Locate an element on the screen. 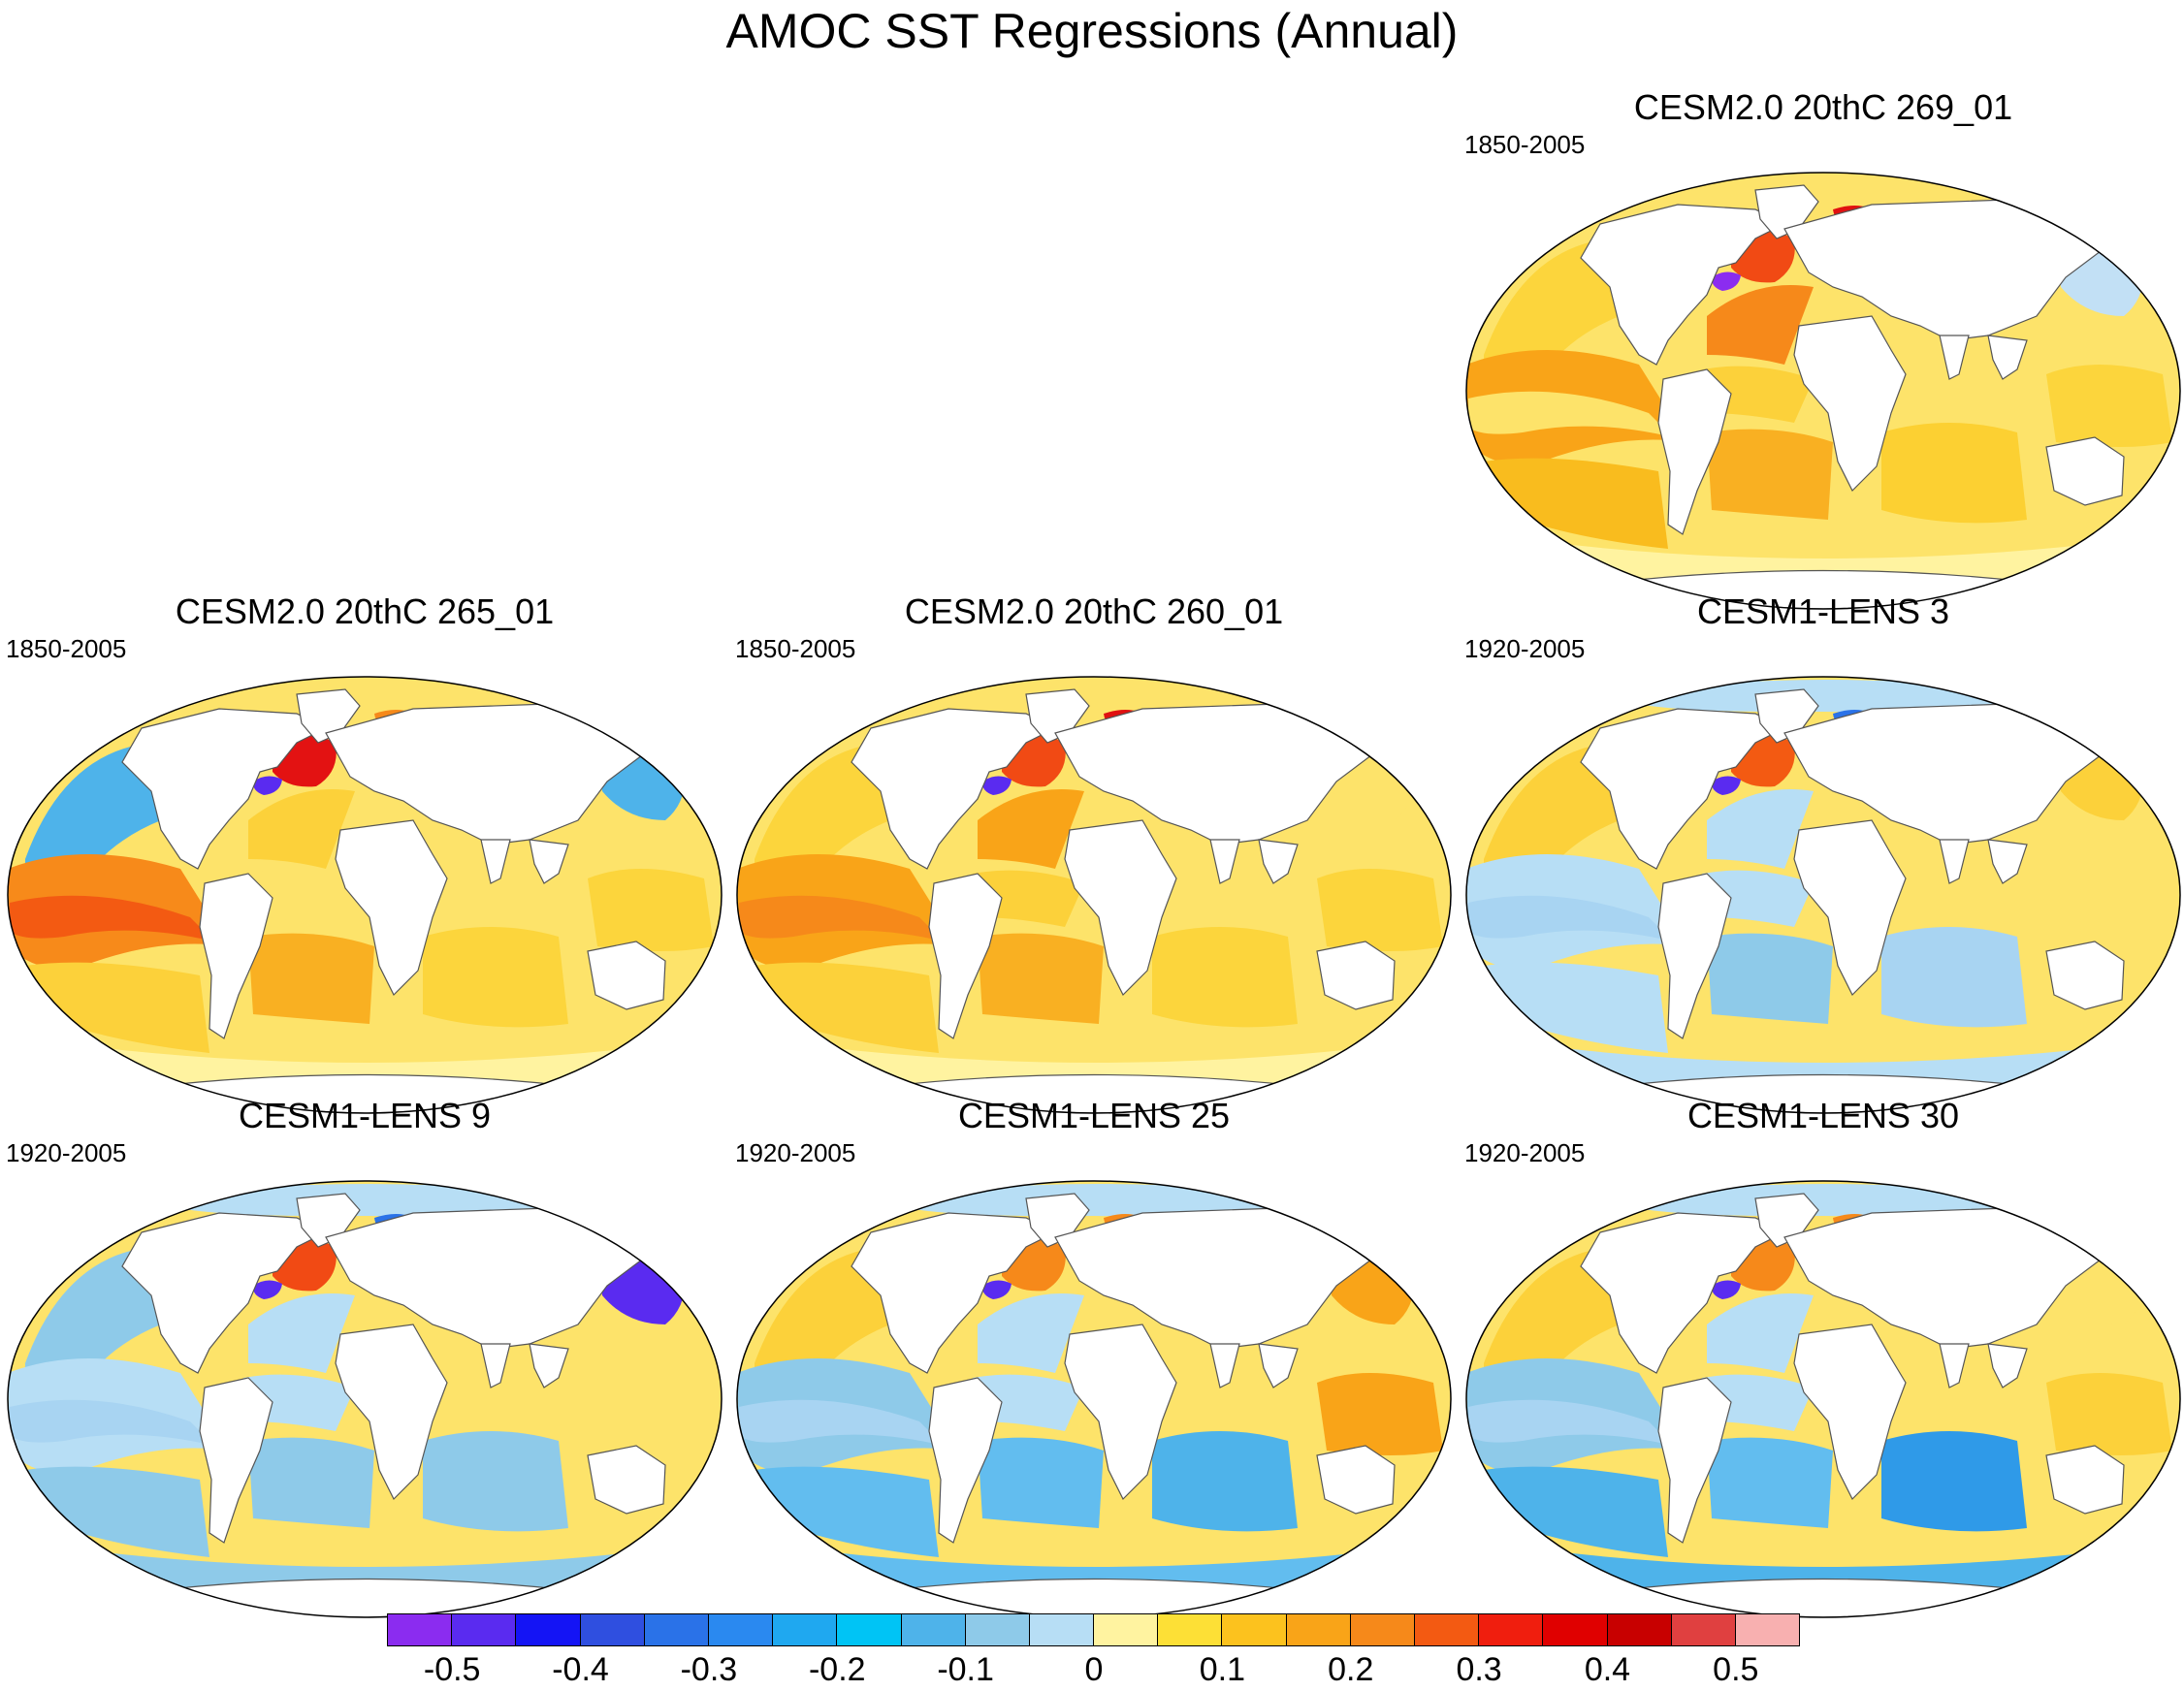  colorbar-tick-label: -0.1 is located at coordinates (965, 1670).